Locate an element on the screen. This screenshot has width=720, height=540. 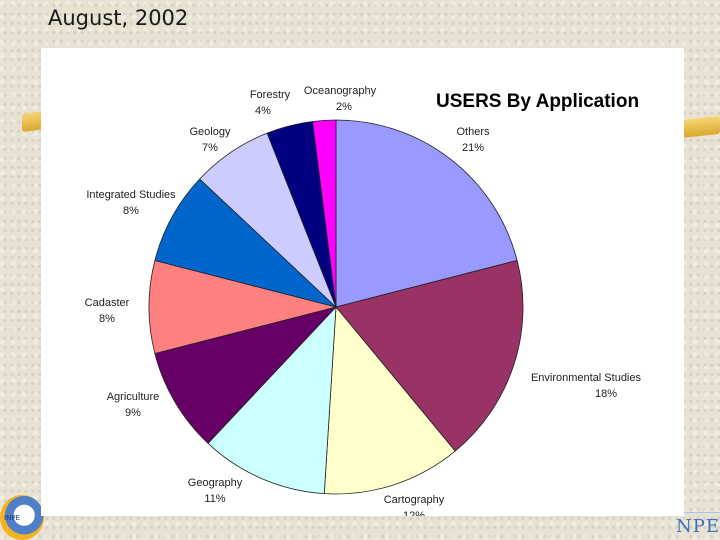
slice-label: Agriculture is located at coordinates (133, 397).